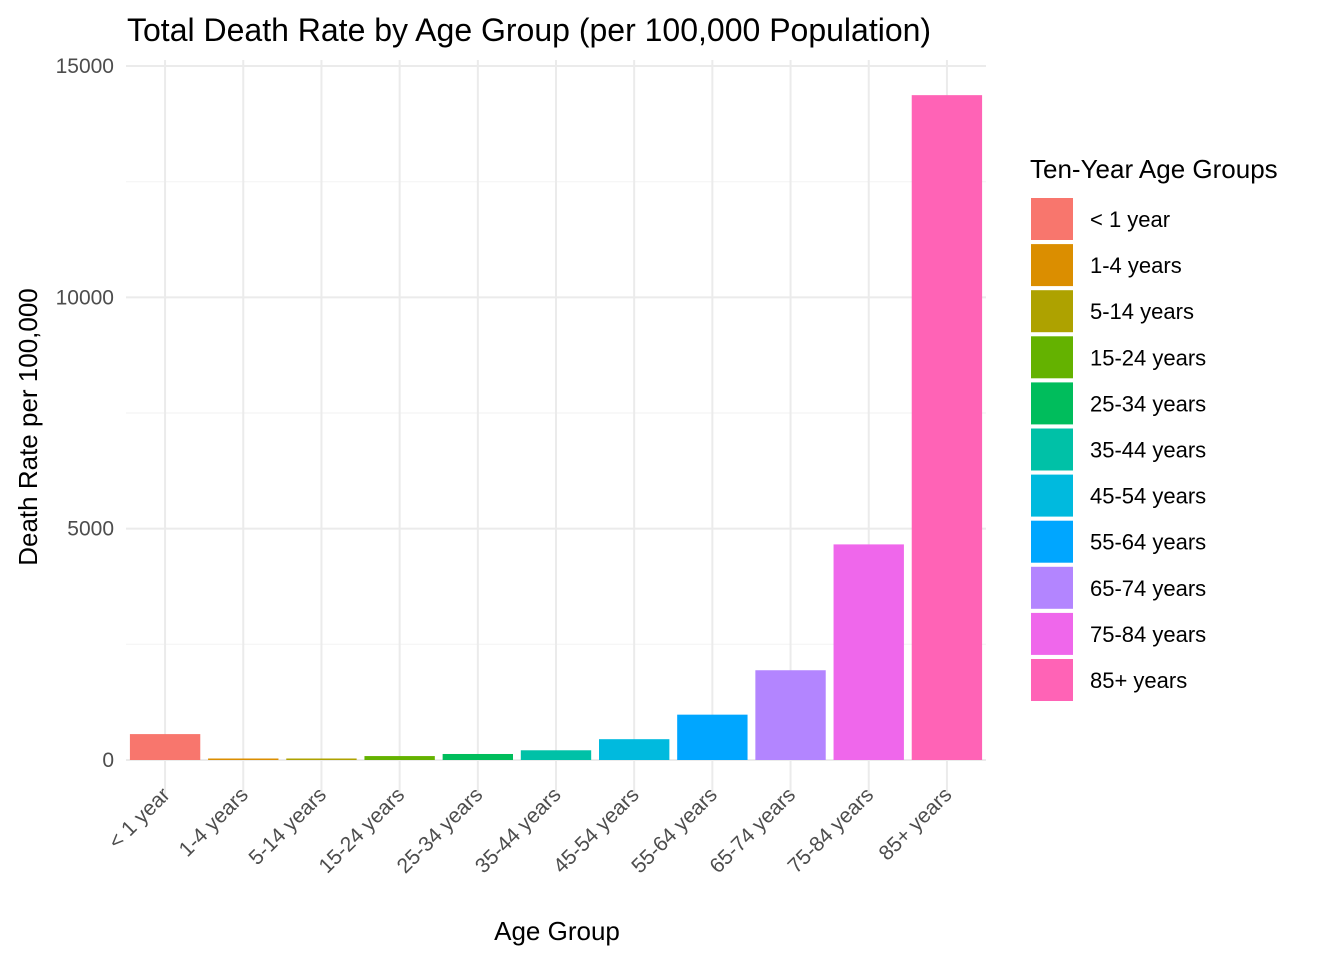 The width and height of the screenshot is (1344, 960). I want to click on legend-label: 1-4 years, so click(1136, 265).